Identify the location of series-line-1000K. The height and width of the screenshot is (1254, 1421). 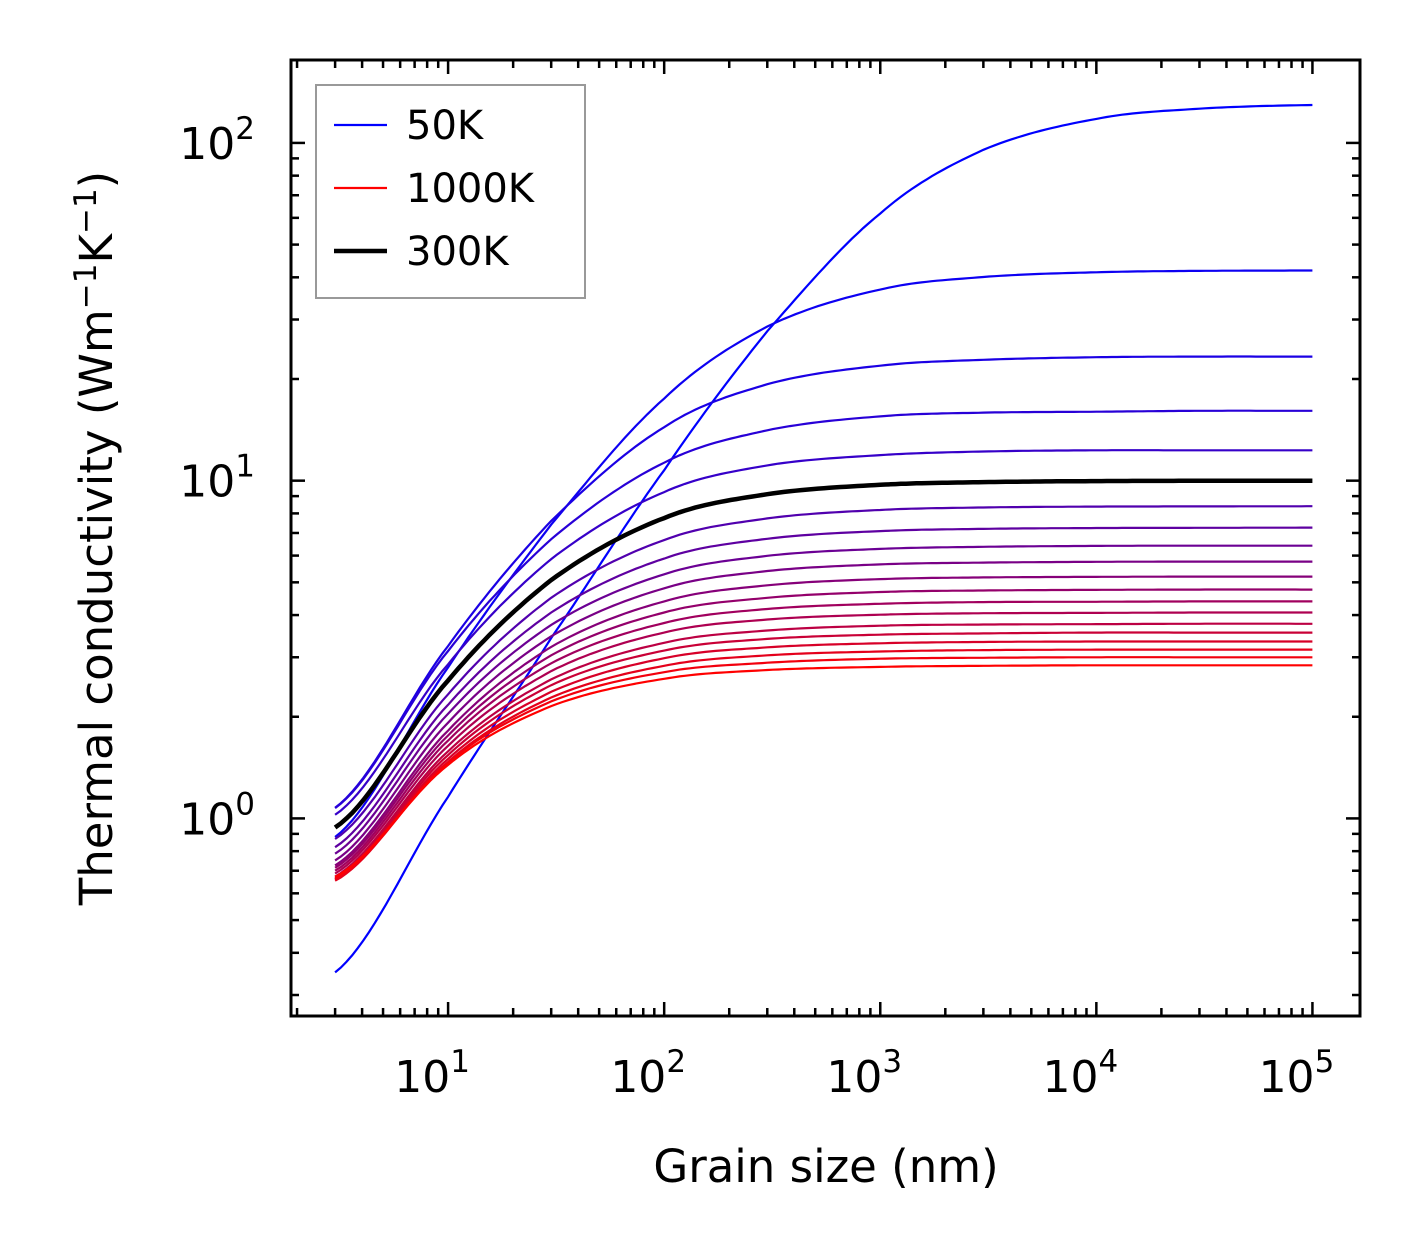
(823, 771).